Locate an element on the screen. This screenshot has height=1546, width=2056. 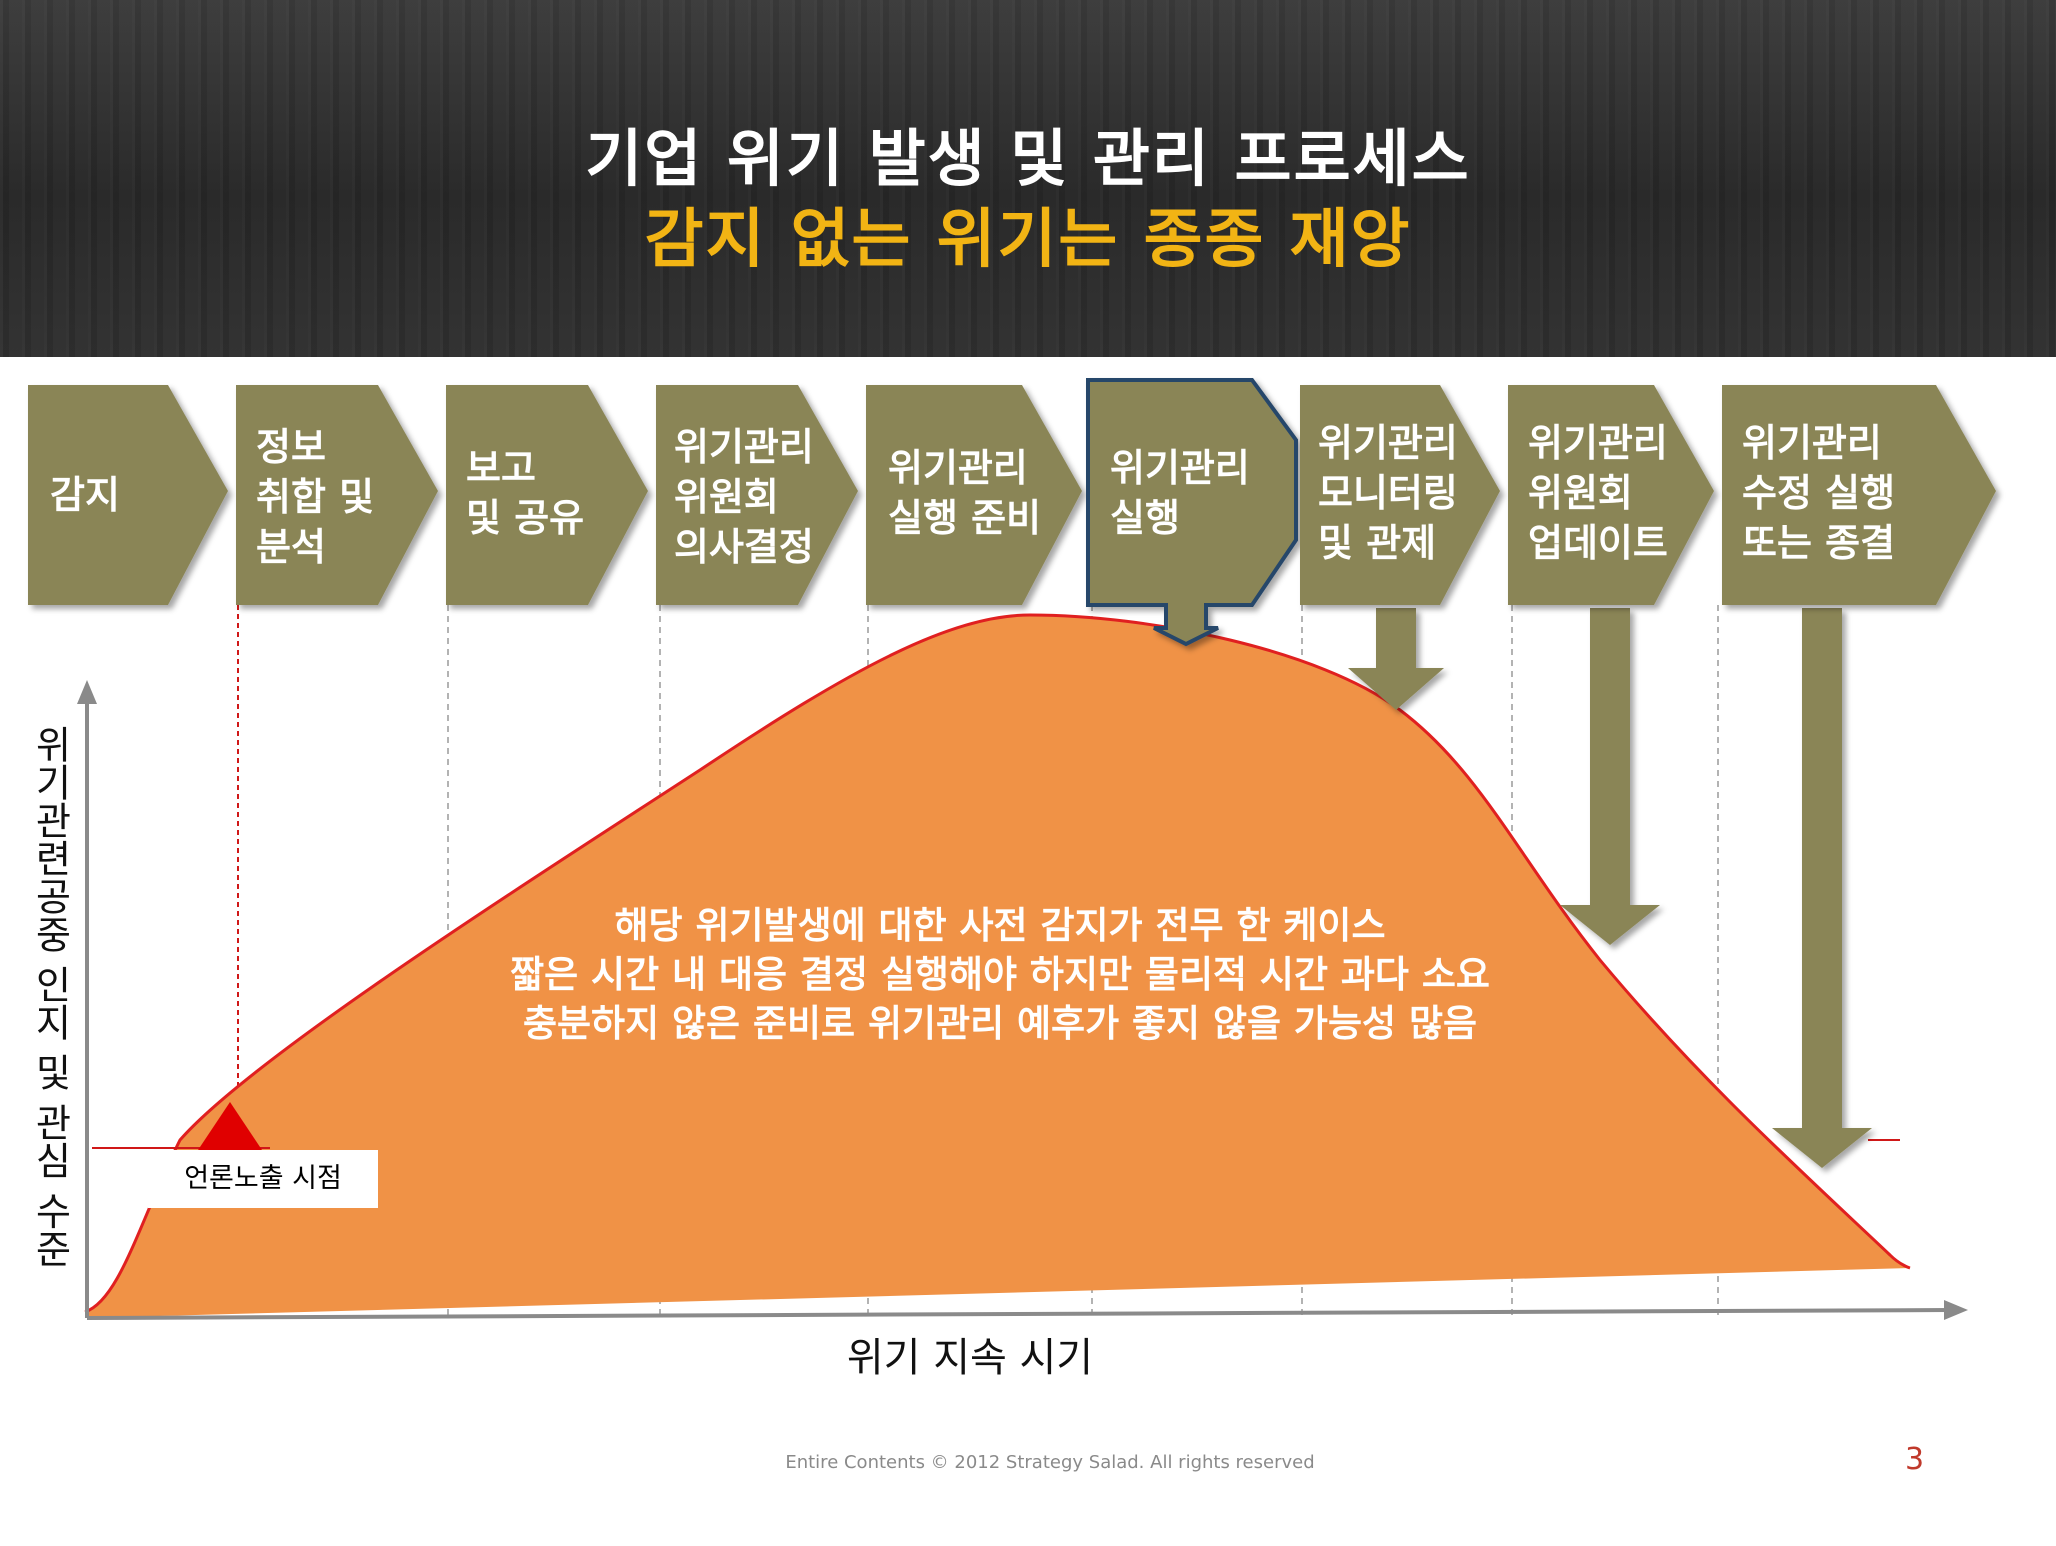
arrow-committee-update is located at coordinates (1610, 776).